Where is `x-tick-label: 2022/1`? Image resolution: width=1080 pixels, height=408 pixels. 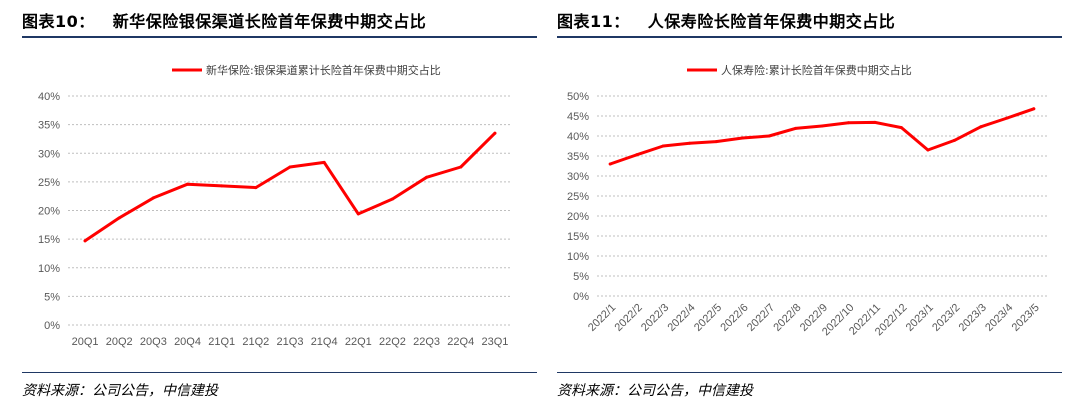
x-tick-label: 2022/1 is located at coordinates (602, 318).